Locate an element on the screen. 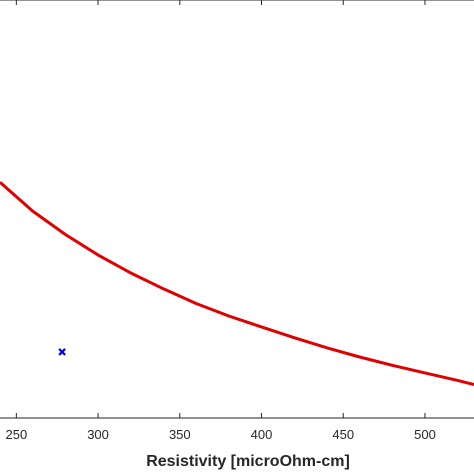 This screenshot has height=474, width=474. x-tick-label: 450 is located at coordinates (343, 434).